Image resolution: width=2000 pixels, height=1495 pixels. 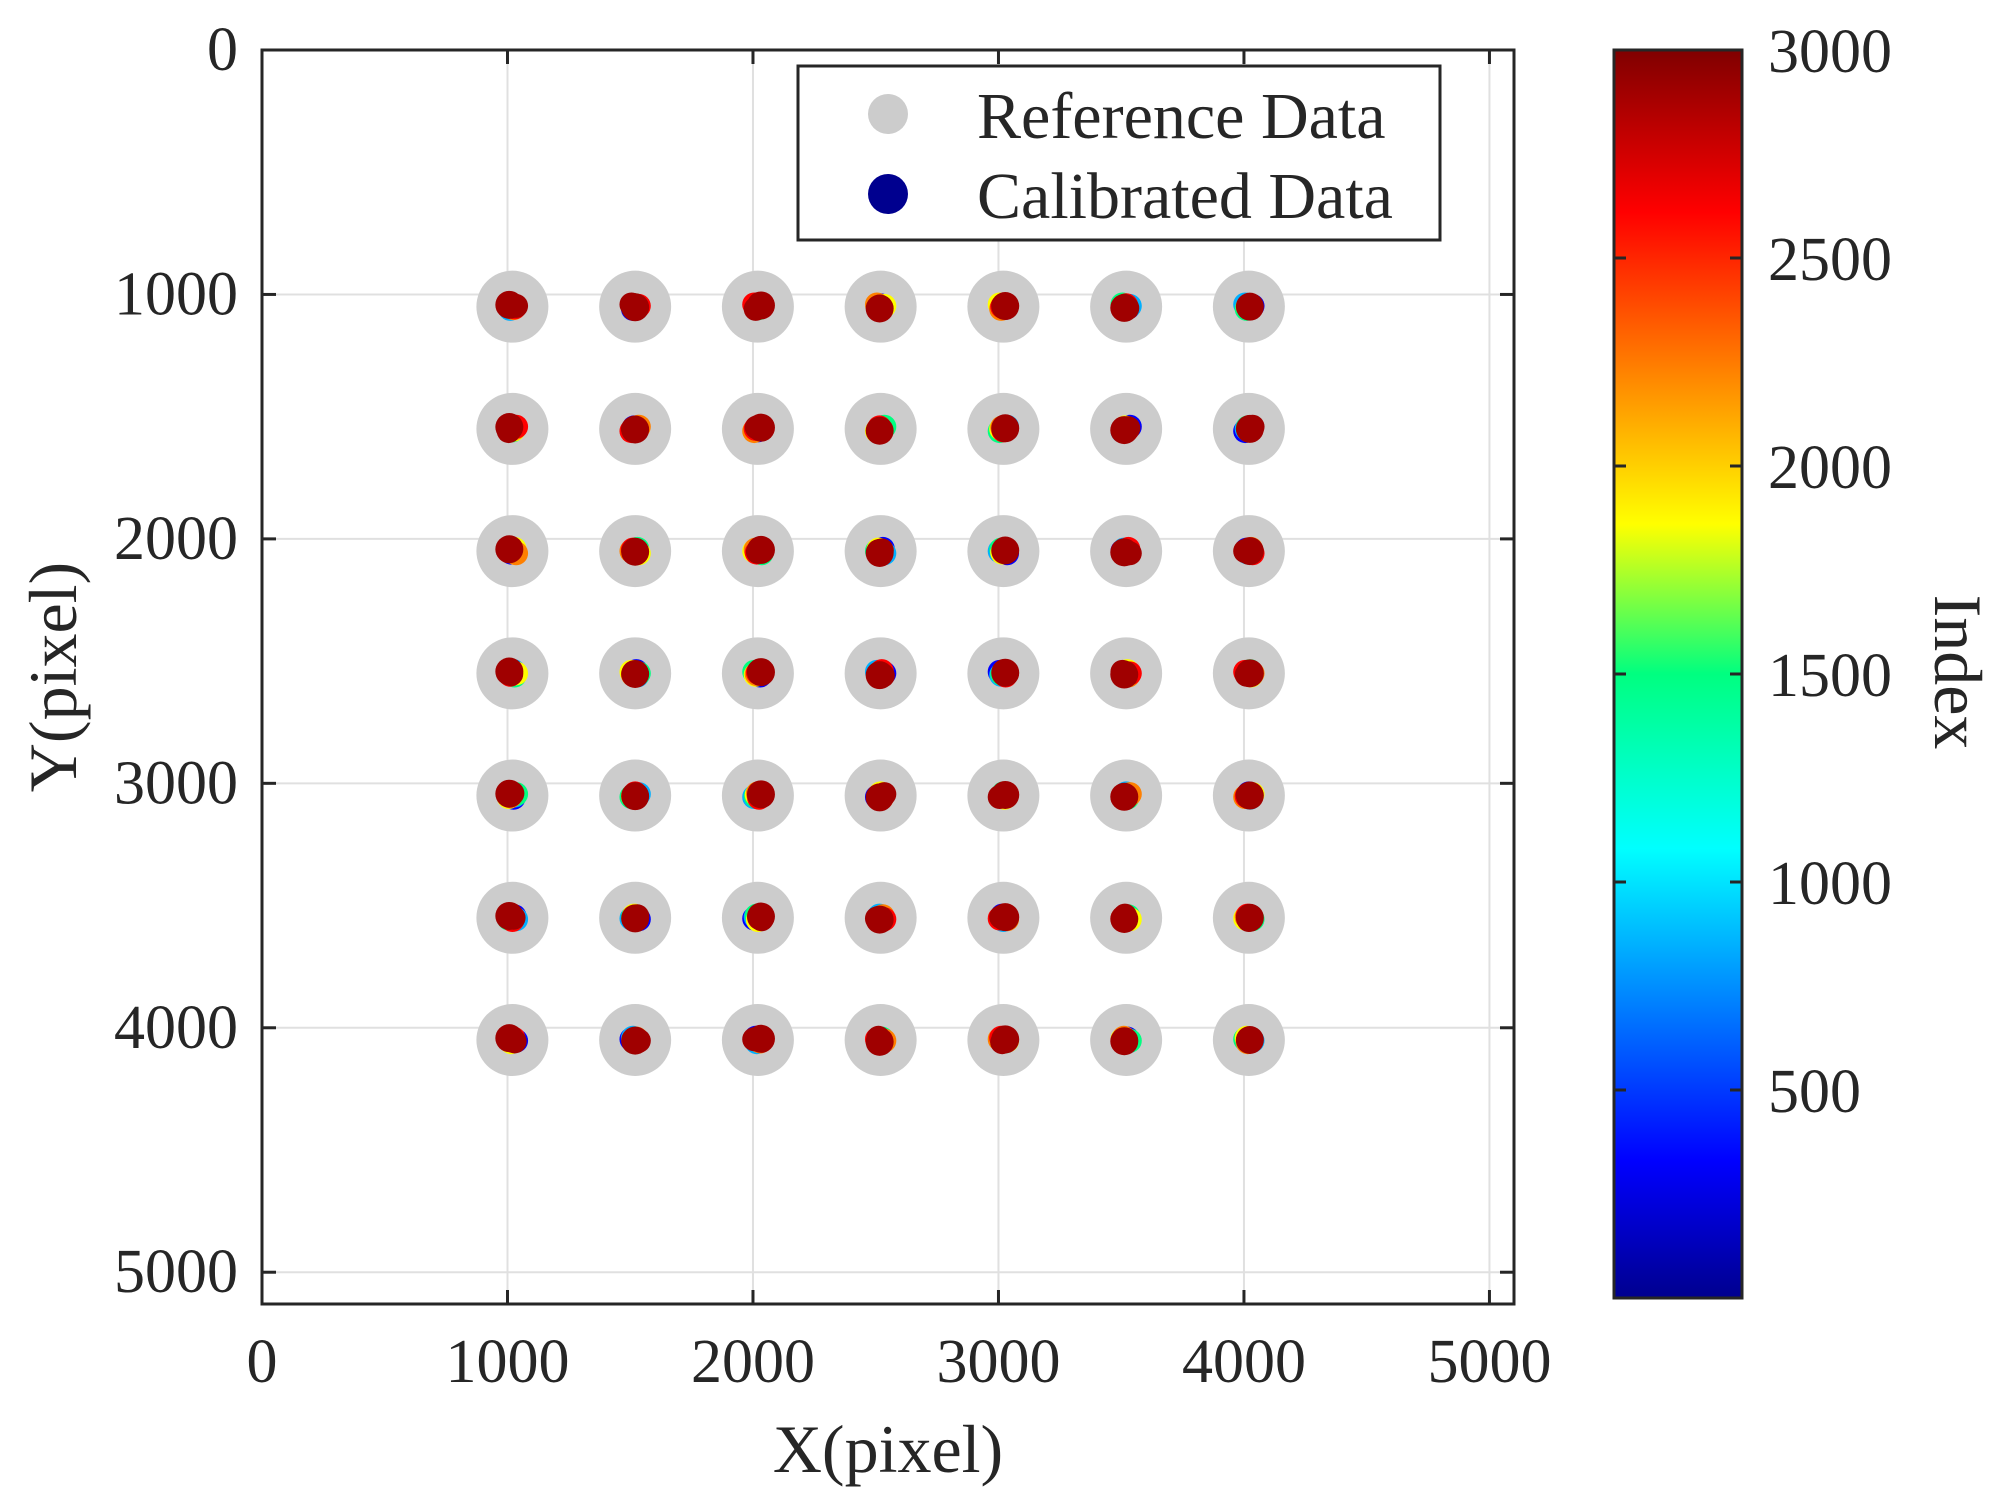 What do you see at coordinates (888, 1449) in the screenshot?
I see `x-axis-title: X(pixel)` at bounding box center [888, 1449].